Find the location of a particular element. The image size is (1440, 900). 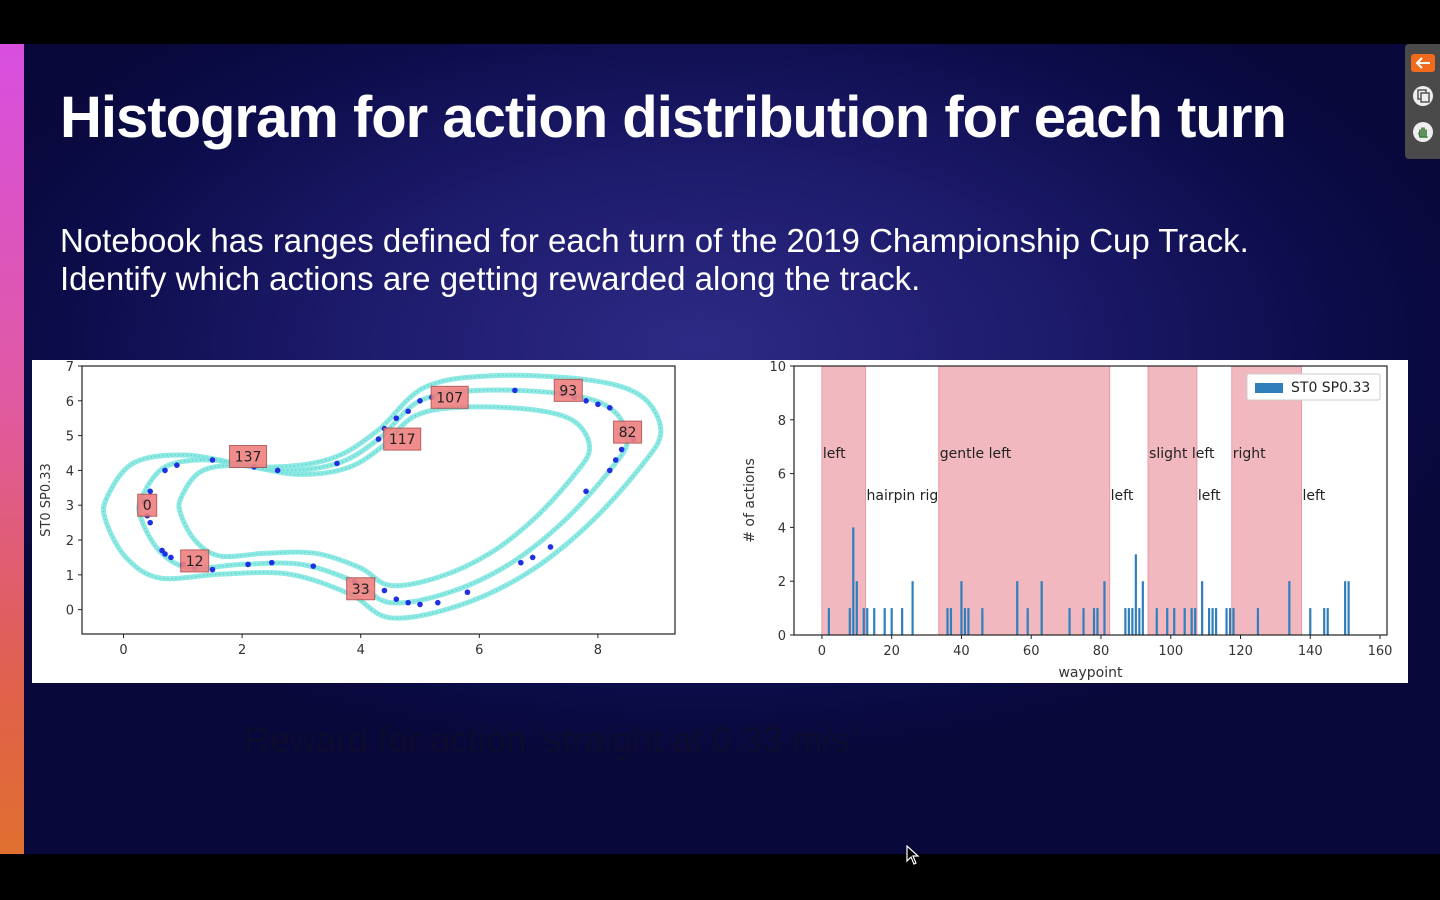

turn-label: gentle left is located at coordinates (976, 454).